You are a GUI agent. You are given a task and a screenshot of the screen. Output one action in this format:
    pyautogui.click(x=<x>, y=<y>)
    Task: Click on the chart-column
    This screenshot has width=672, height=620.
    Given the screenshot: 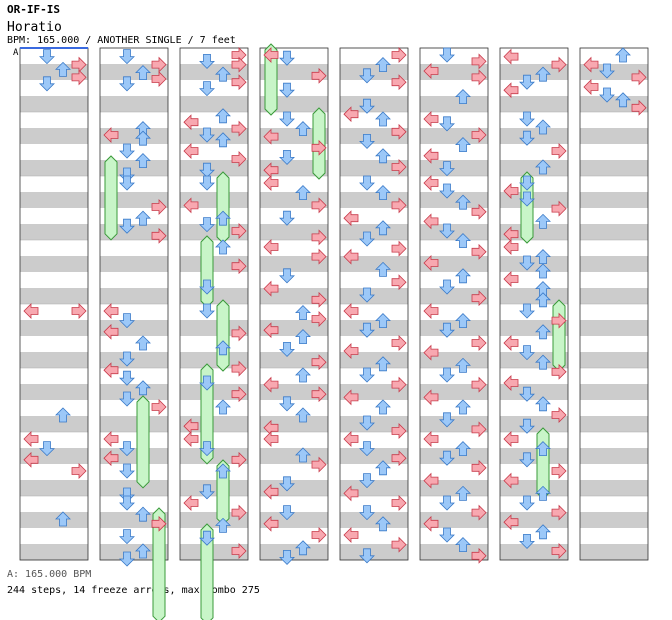 What is the action you would take?
    pyautogui.click(x=134, y=304)
    